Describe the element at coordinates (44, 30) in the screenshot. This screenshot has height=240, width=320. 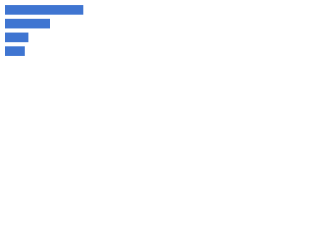
I see `chart` at that location.